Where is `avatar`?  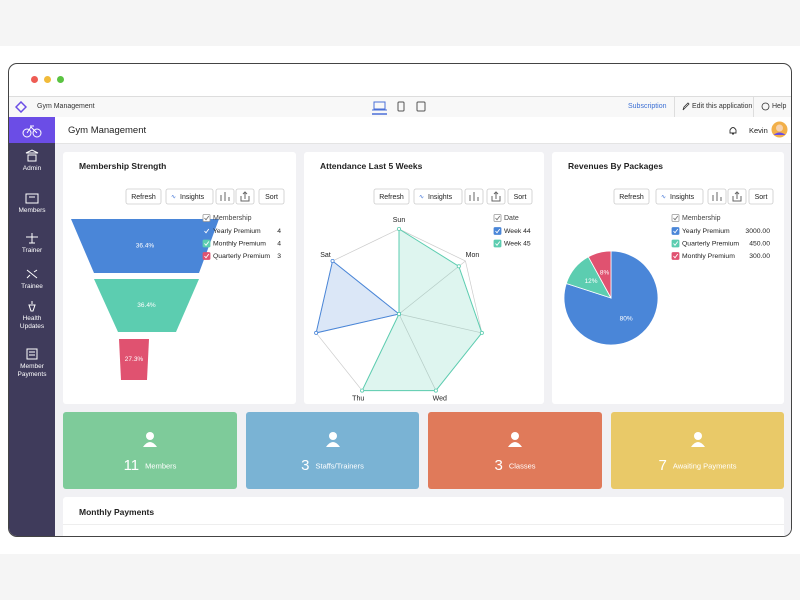
avatar is located at coordinates (779, 129).